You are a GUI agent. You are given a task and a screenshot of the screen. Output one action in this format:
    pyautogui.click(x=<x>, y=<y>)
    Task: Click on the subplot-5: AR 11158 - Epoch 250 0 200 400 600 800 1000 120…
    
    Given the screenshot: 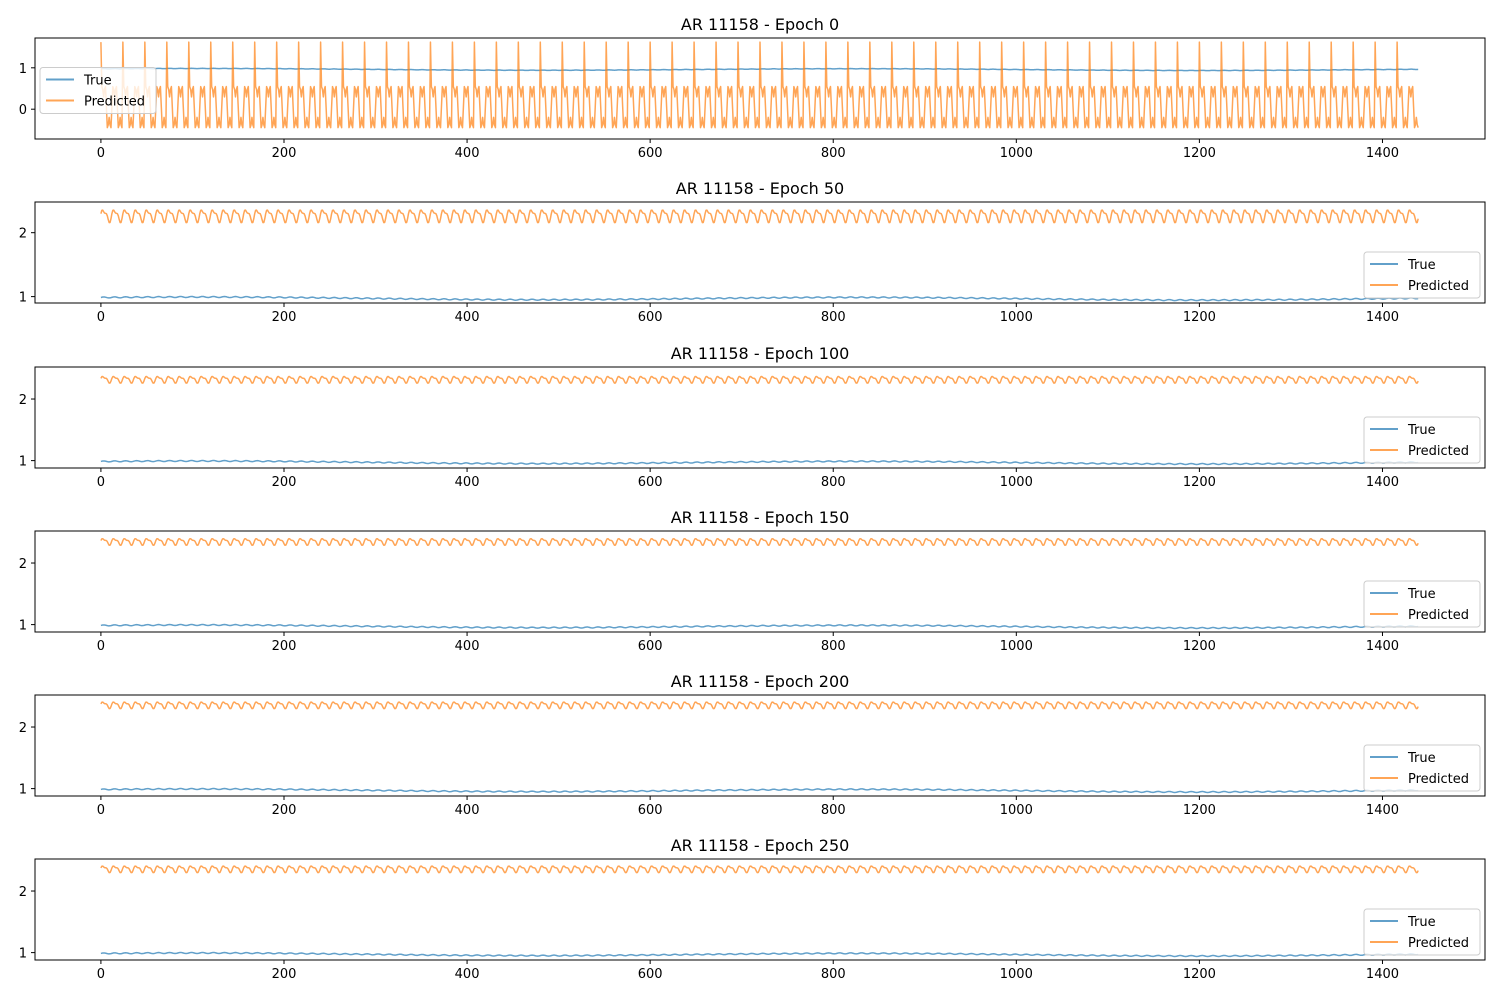 What is the action you would take?
    pyautogui.click(x=752, y=909)
    